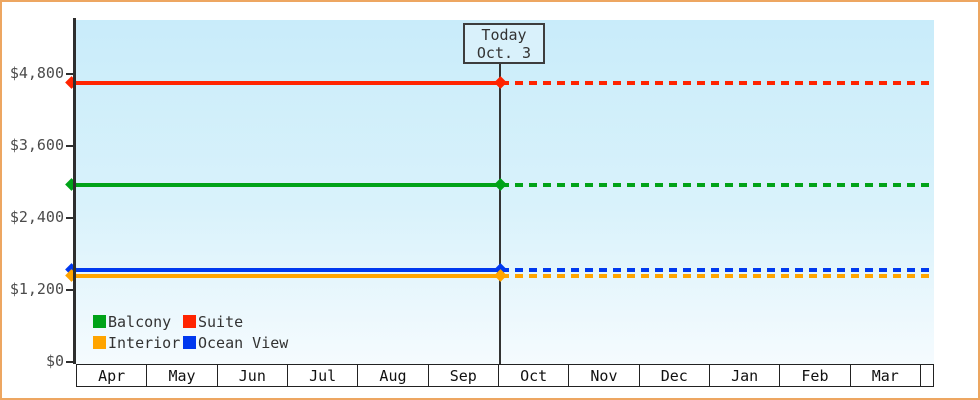 The image size is (980, 400). What do you see at coordinates (717, 269) in the screenshot?
I see `series-line-dashed-ocean-view` at bounding box center [717, 269].